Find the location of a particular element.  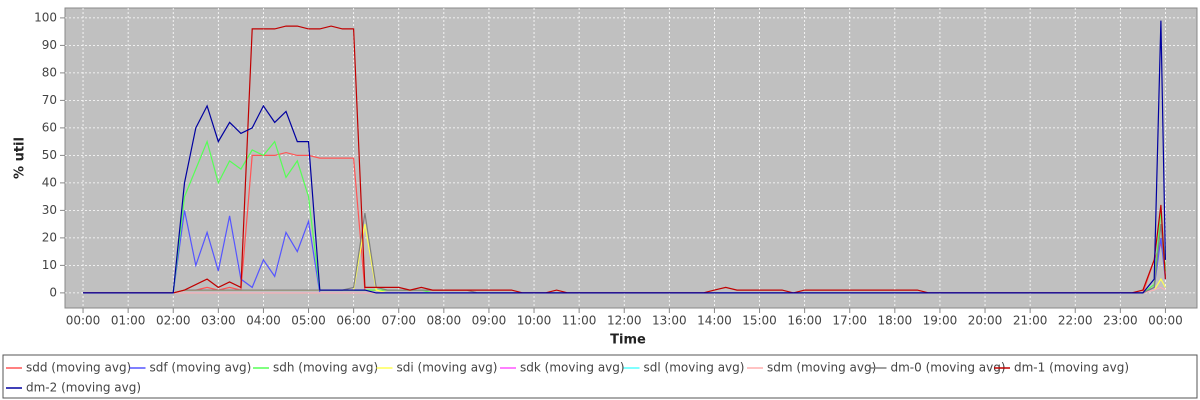

x-tick-label: 11:00 is located at coordinates (579, 321).